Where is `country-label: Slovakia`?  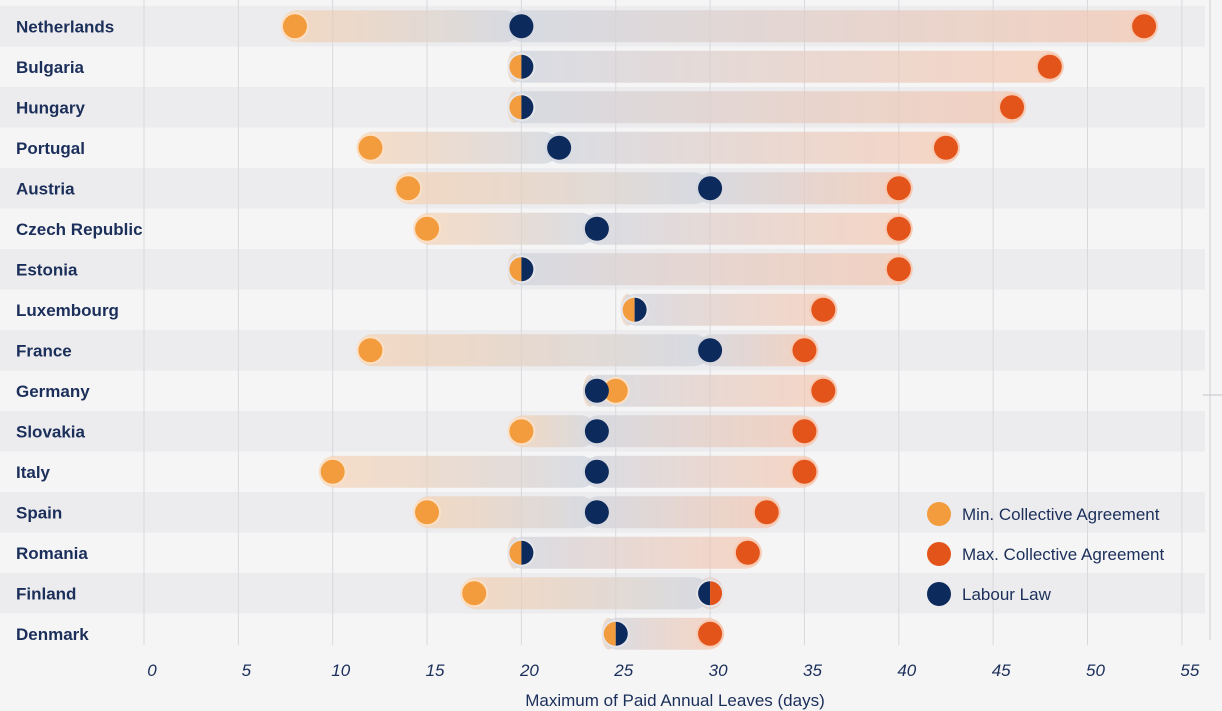
country-label: Slovakia is located at coordinates (51, 431).